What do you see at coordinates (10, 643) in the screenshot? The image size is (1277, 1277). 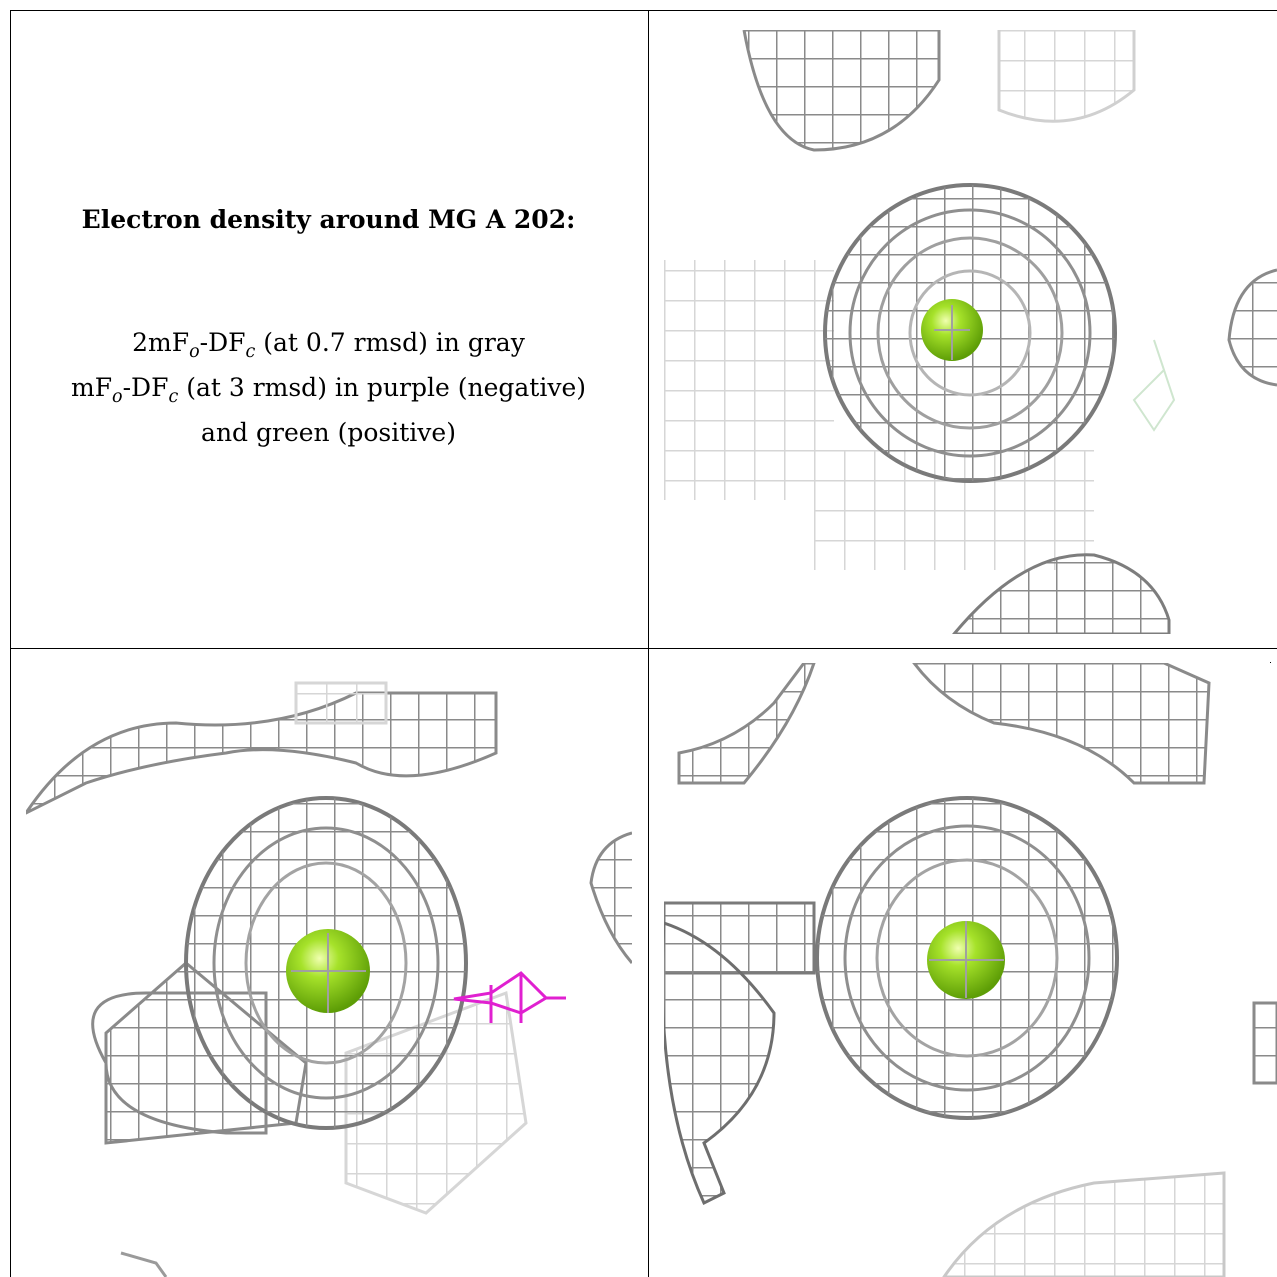 I see `rule-left` at bounding box center [10, 643].